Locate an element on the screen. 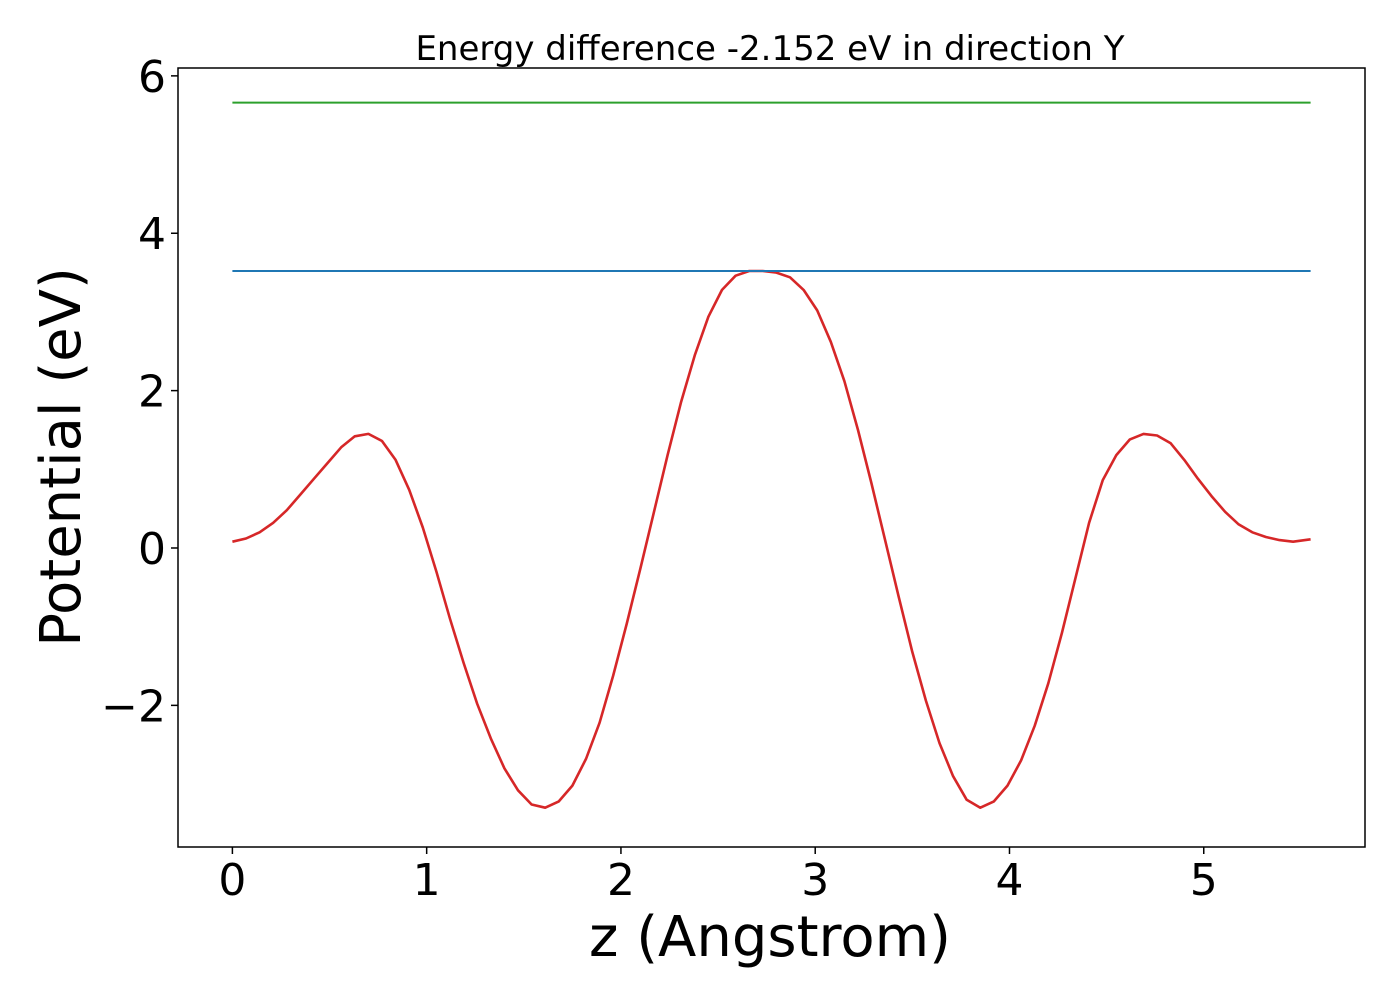 The width and height of the screenshot is (1400, 1000). y-axis: −2 0 2 4 6 is located at coordinates (139, 392).